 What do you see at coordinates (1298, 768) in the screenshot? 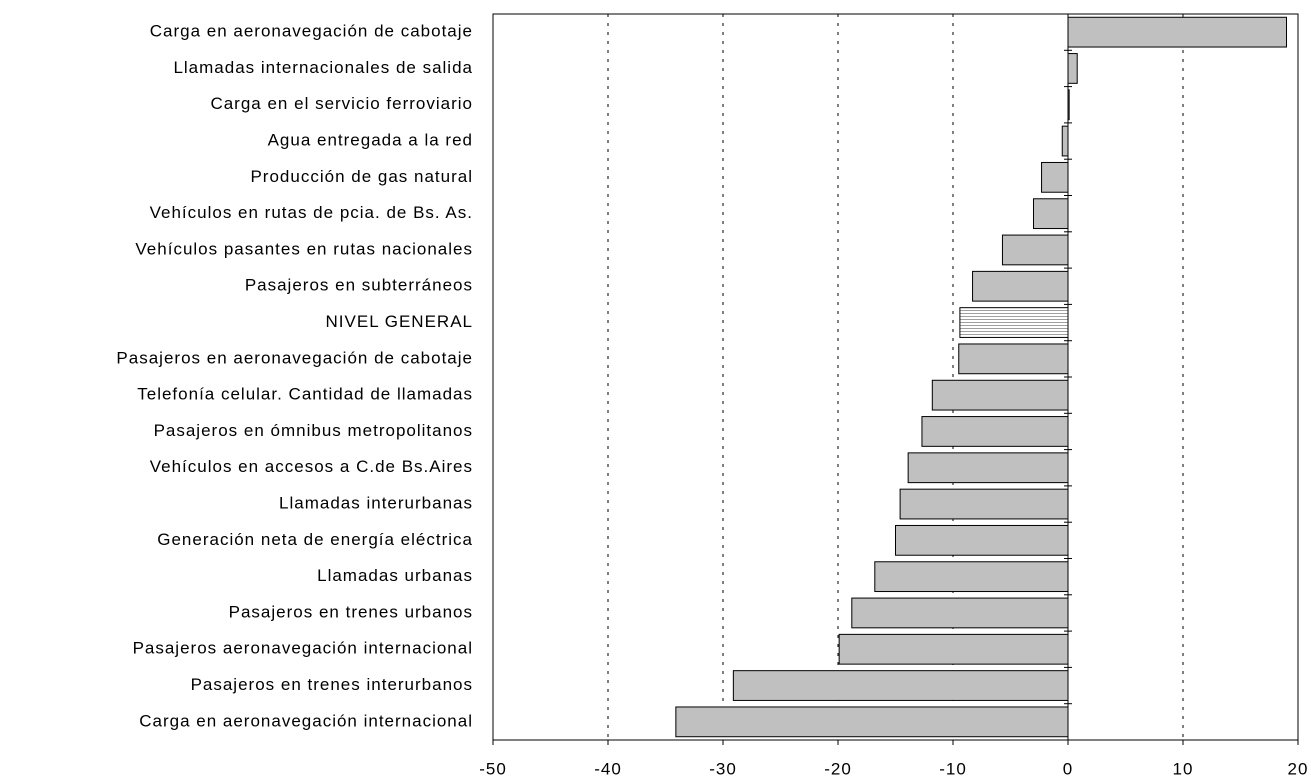
I see `x-tick-label: 20` at bounding box center [1298, 768].